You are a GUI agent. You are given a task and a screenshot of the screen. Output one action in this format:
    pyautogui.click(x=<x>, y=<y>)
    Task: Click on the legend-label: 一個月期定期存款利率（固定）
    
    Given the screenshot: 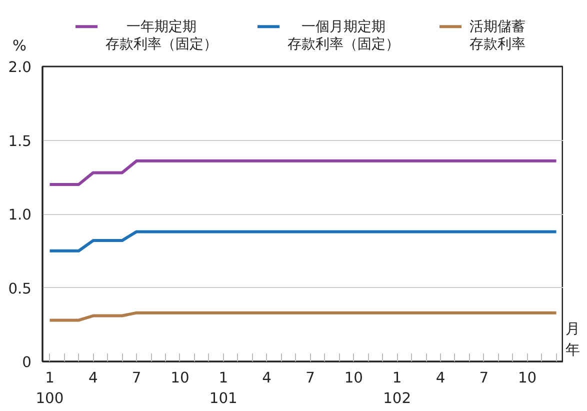 What is the action you would take?
    pyautogui.click(x=344, y=35)
    